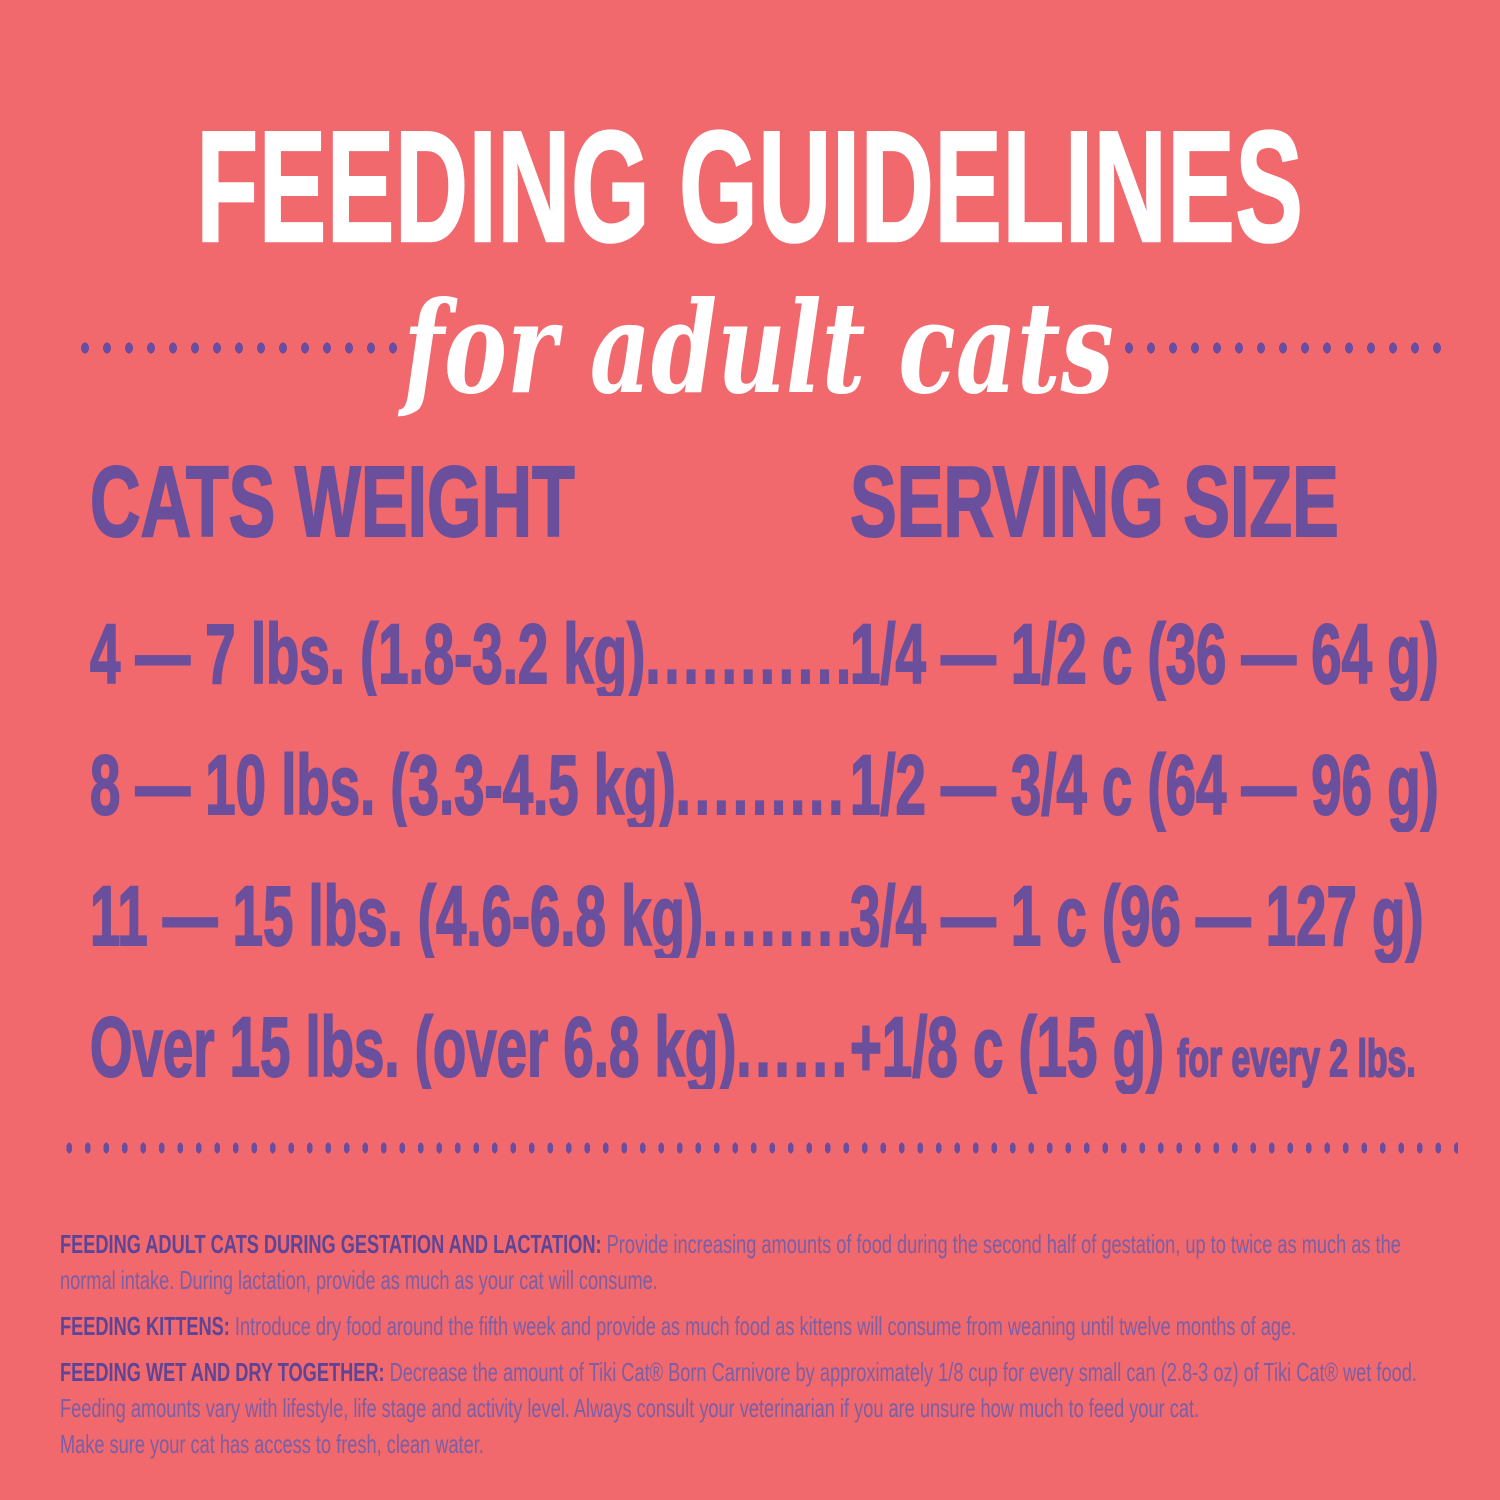  I want to click on page-title: FEEDING GUIDELINES, so click(750, 187).